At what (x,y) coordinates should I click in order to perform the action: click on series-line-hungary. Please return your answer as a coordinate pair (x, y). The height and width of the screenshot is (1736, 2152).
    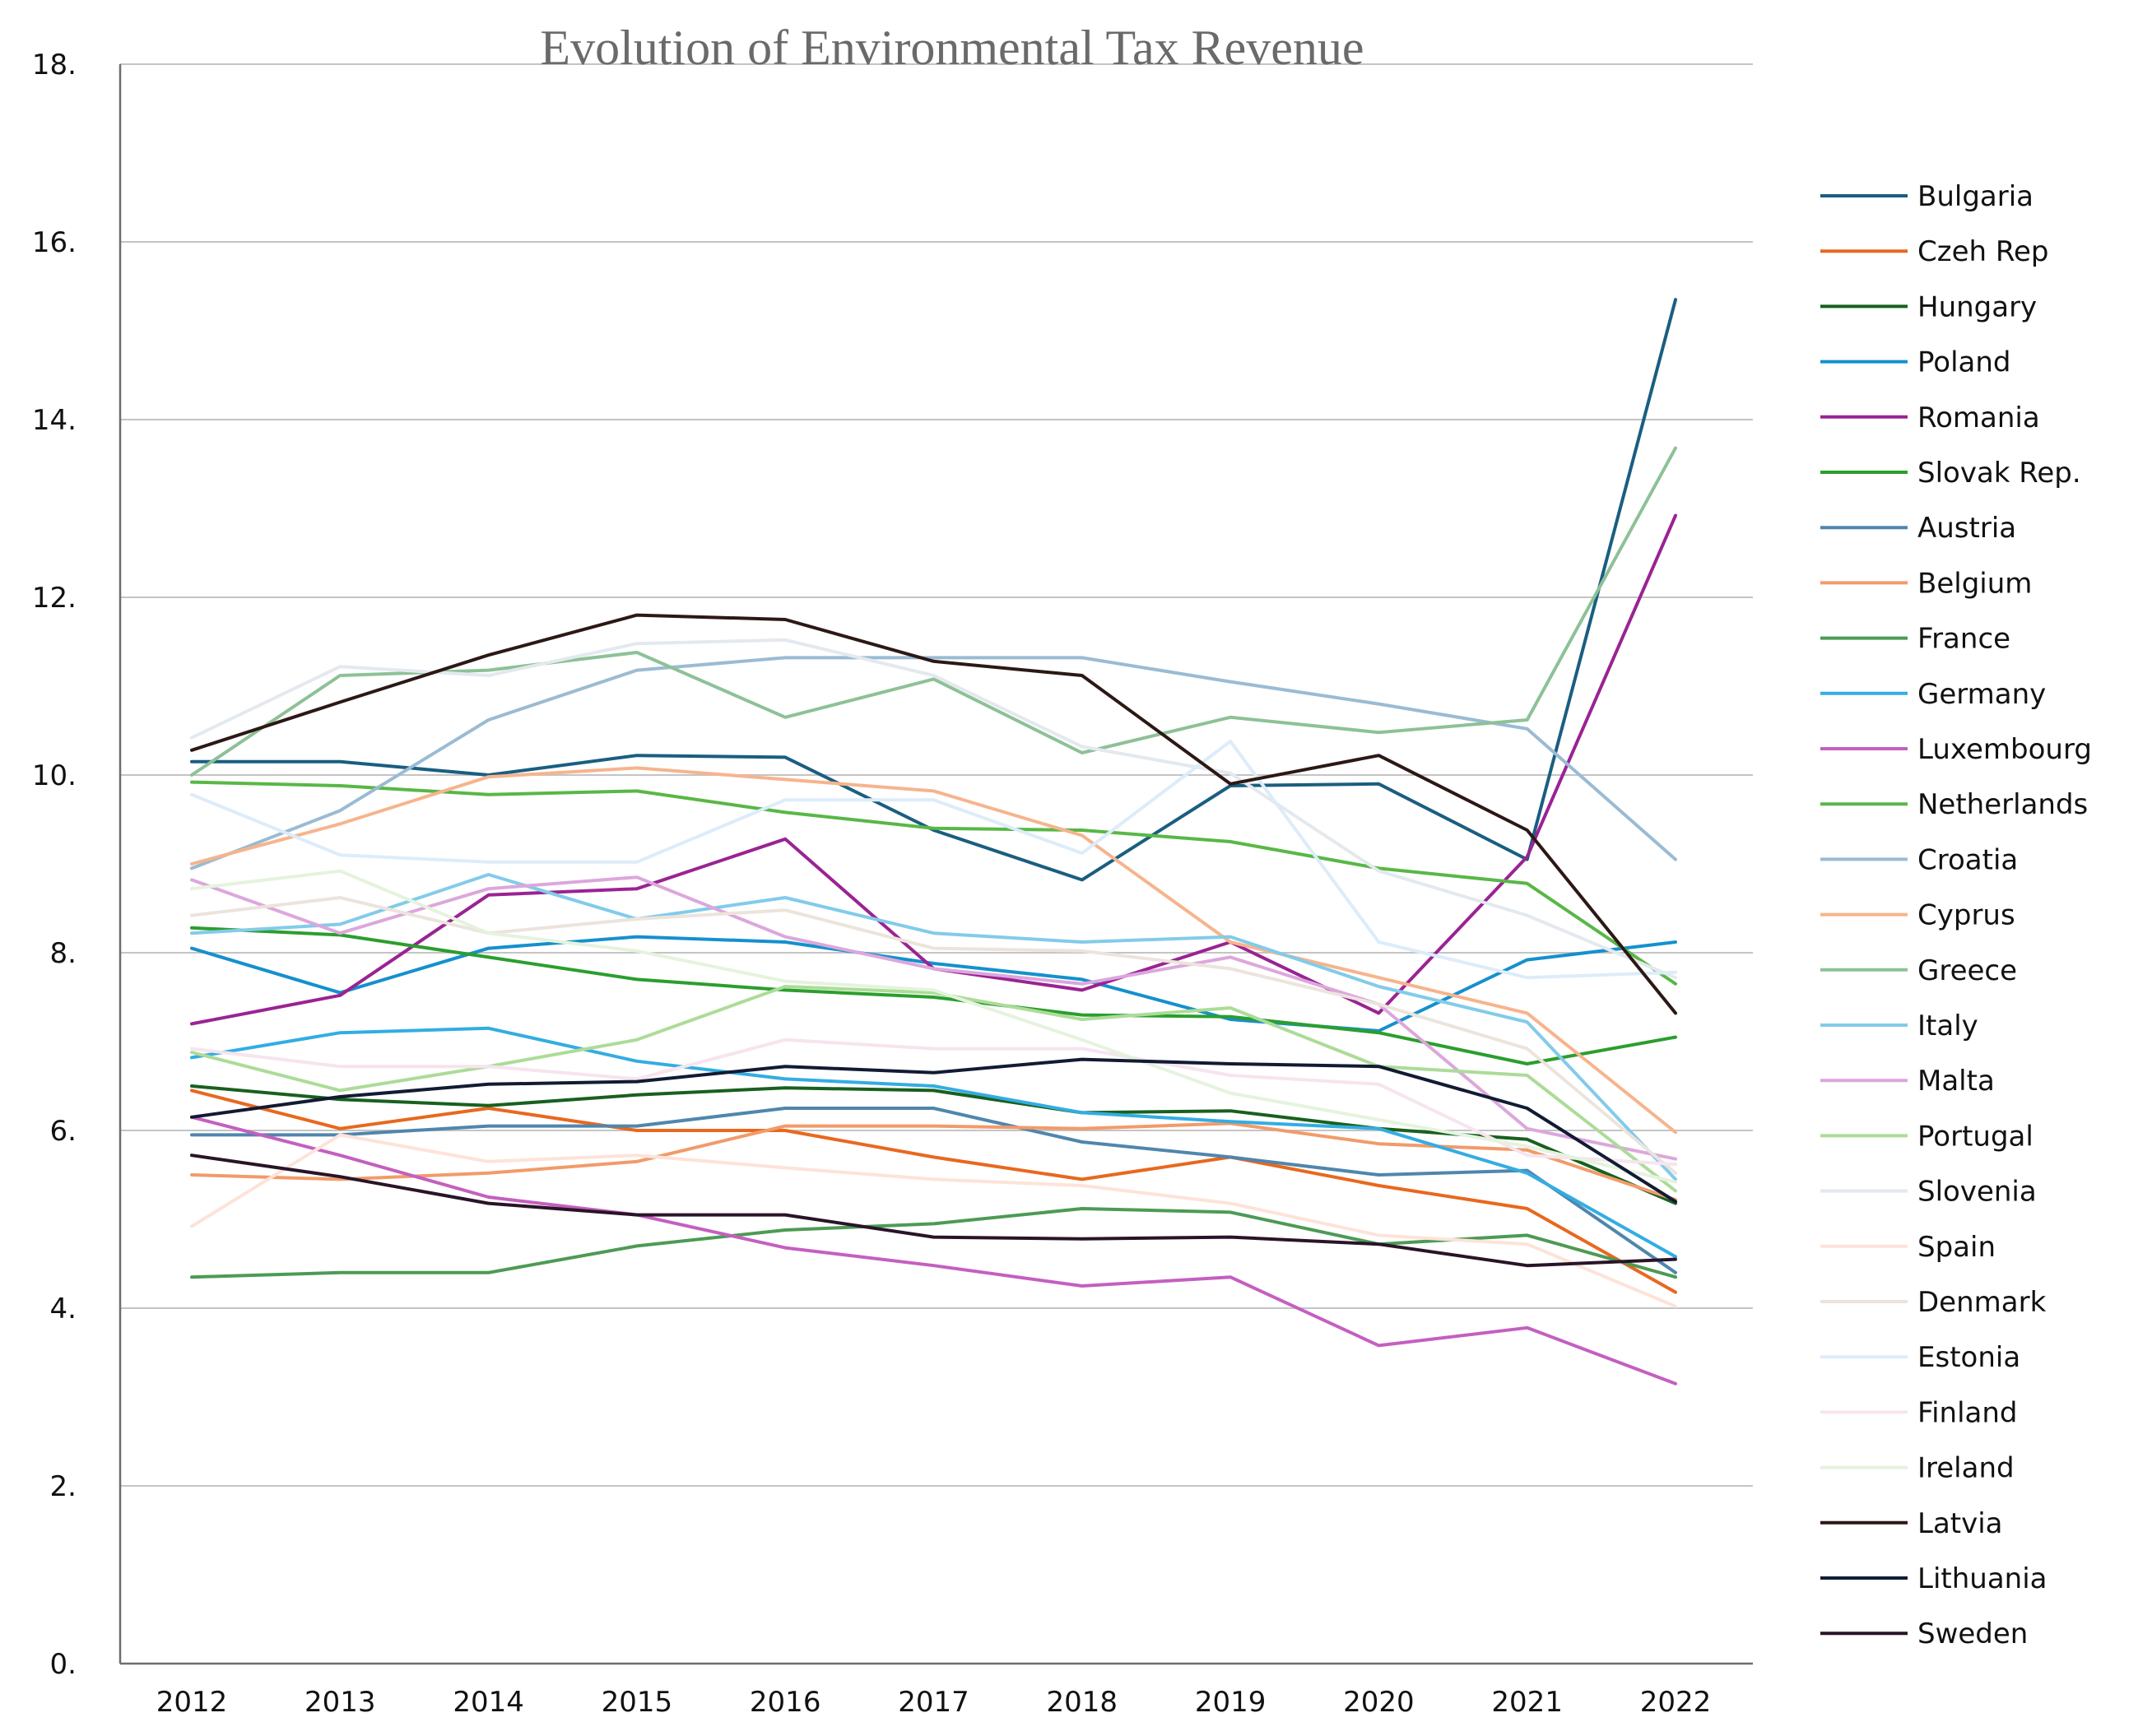
    Looking at the image, I should click on (933, 1144).